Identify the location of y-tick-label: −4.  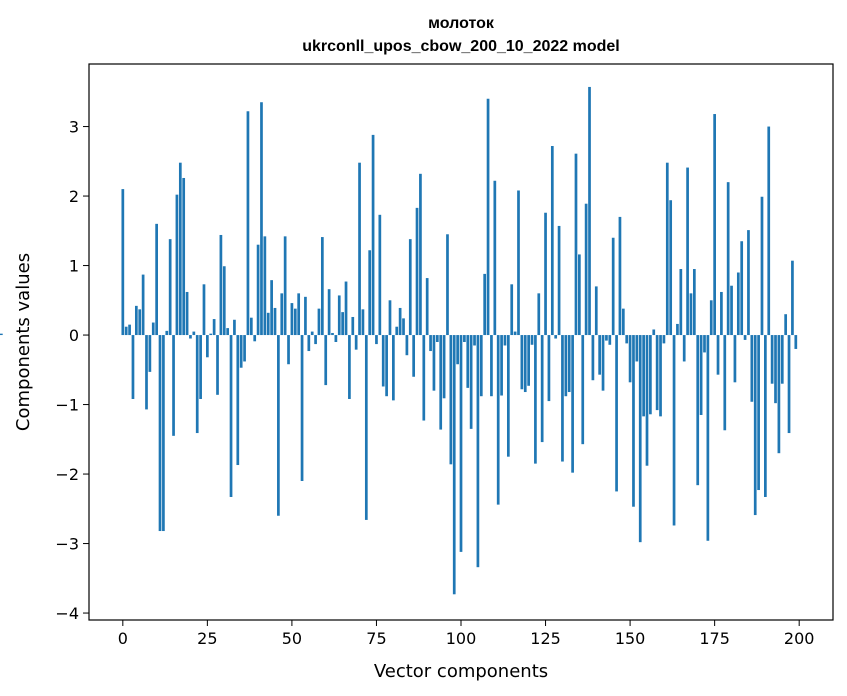
(67, 613).